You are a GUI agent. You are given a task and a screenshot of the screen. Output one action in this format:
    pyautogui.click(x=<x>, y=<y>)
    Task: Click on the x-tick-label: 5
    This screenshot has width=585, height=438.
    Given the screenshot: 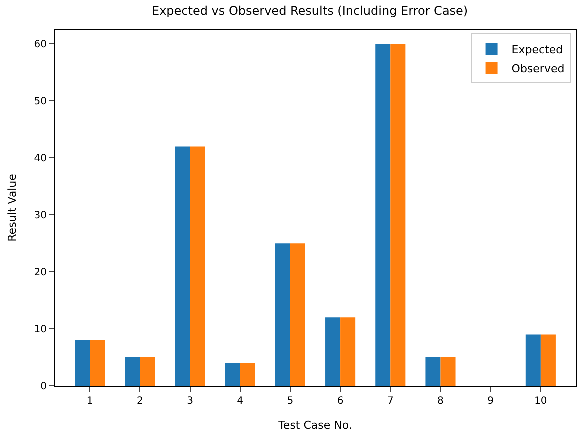 What is the action you would take?
    pyautogui.click(x=290, y=401)
    